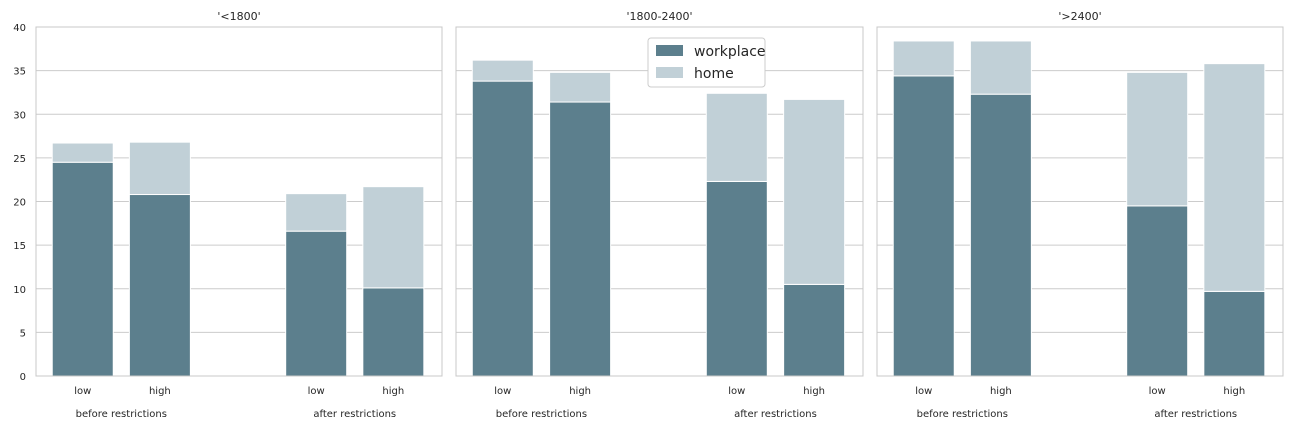 This screenshot has width=1296, height=436. I want to click on chart-title: '>2400', so click(1079, 16).